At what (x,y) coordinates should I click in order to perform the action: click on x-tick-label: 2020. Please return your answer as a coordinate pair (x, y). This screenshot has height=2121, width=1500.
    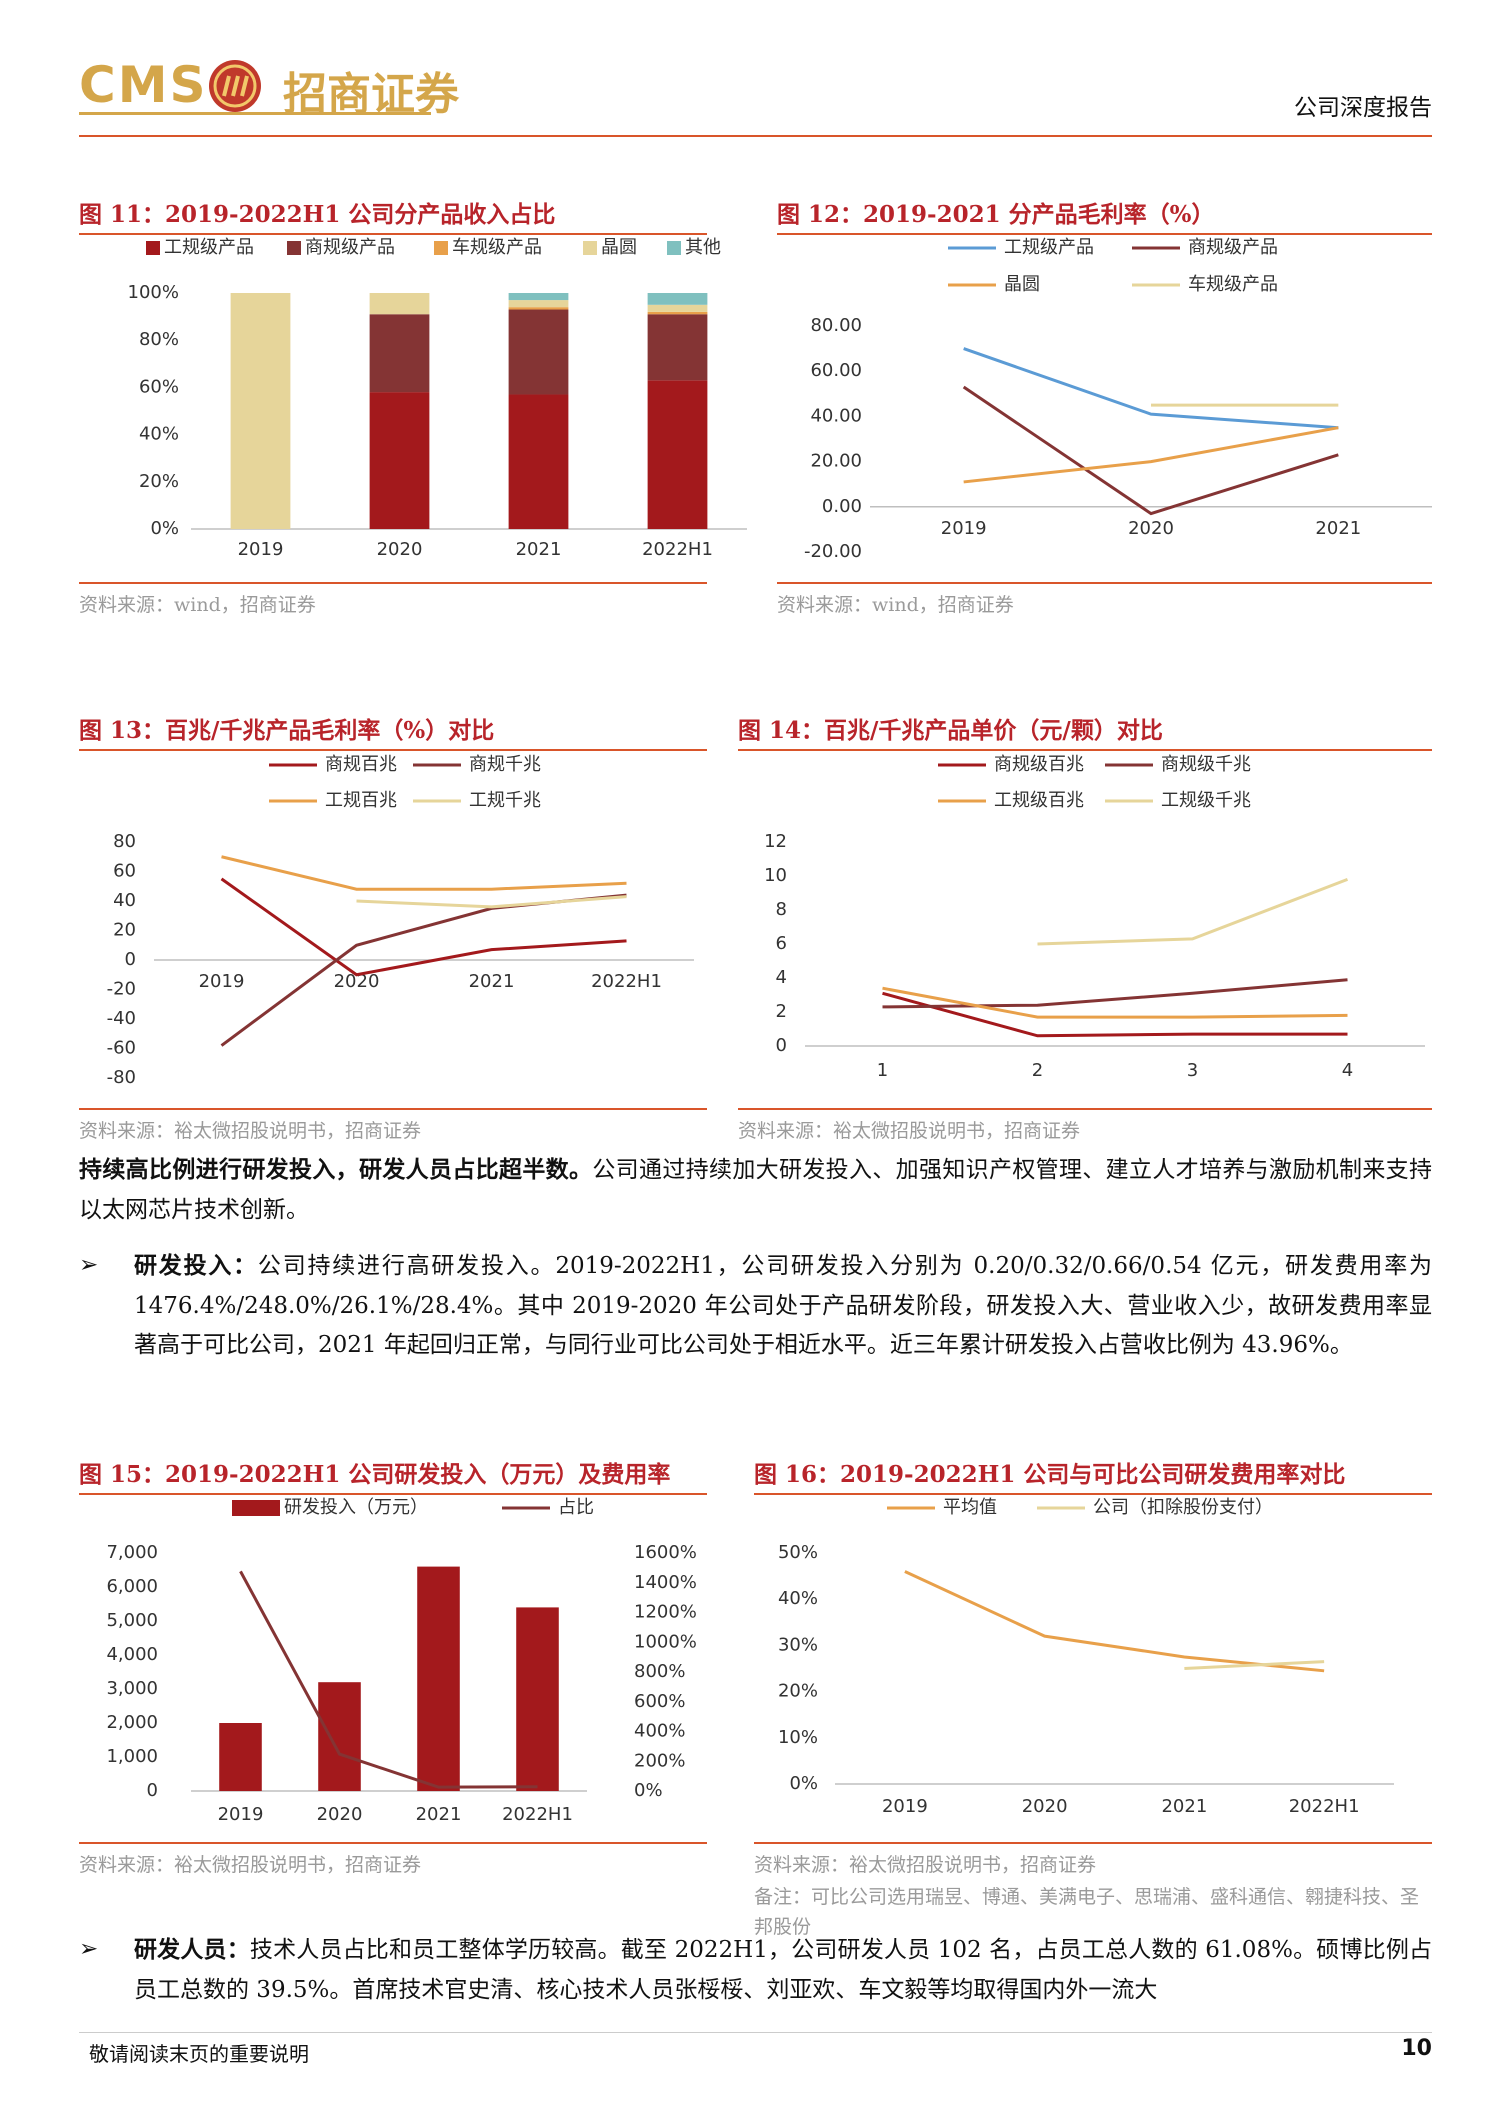
    Looking at the image, I should click on (340, 1814).